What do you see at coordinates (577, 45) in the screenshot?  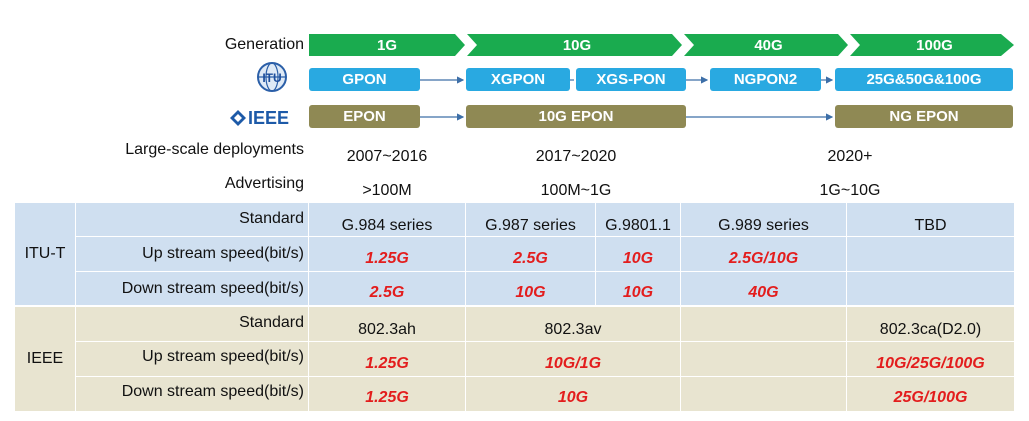 I see `gen-label-10g: 10G` at bounding box center [577, 45].